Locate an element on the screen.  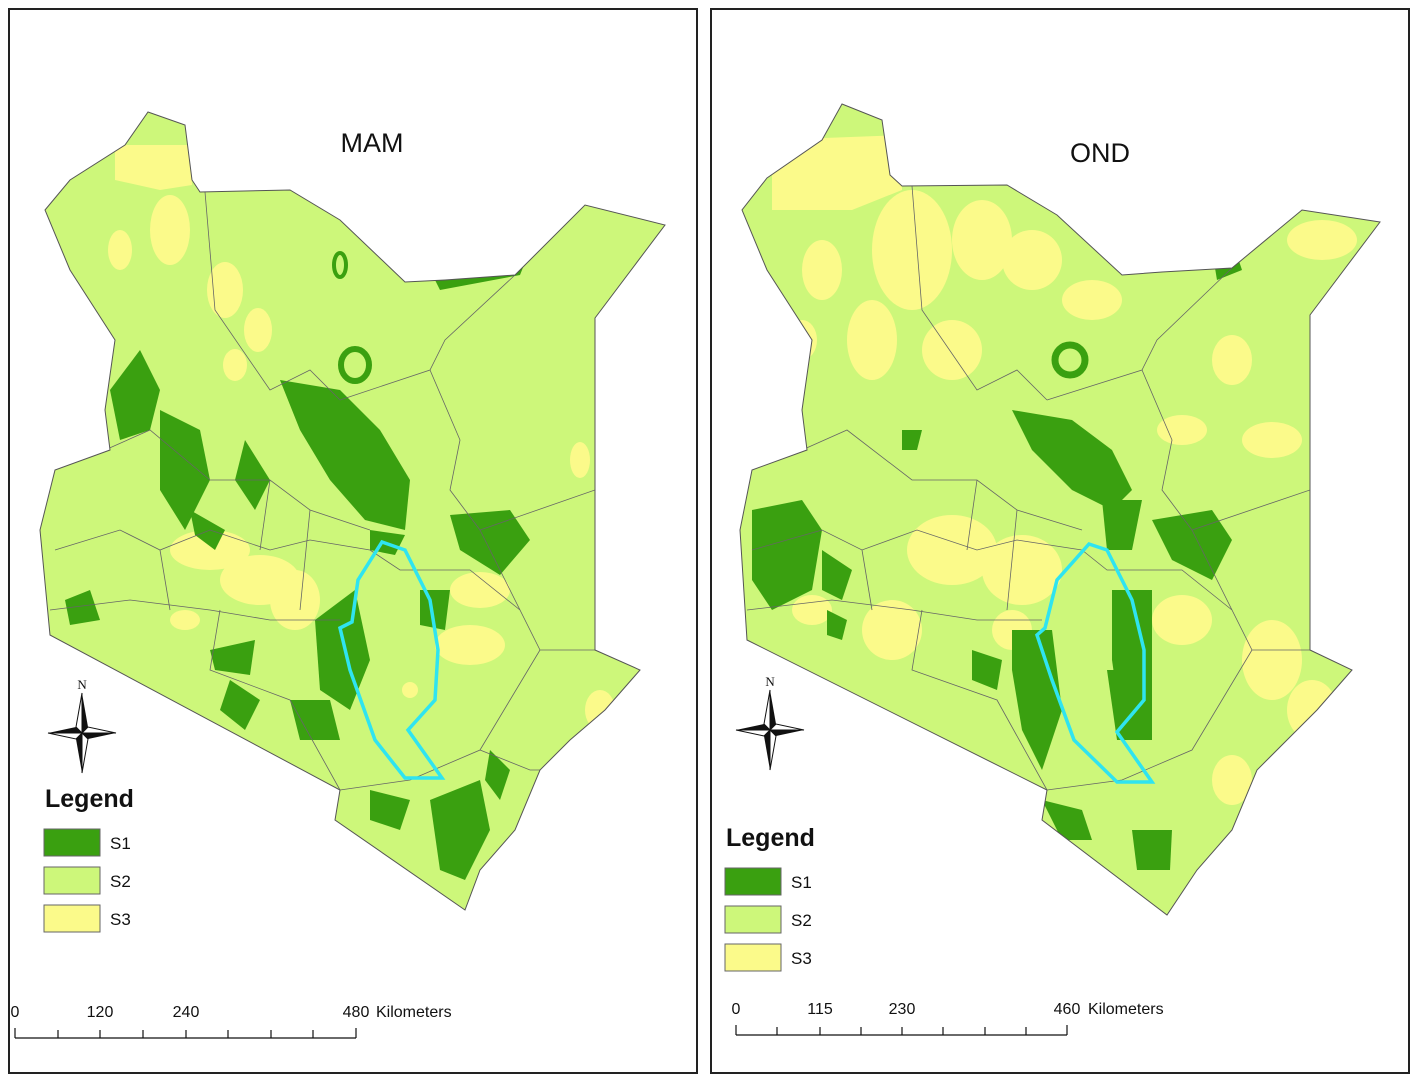
map-title: MAM is located at coordinates (372, 143).